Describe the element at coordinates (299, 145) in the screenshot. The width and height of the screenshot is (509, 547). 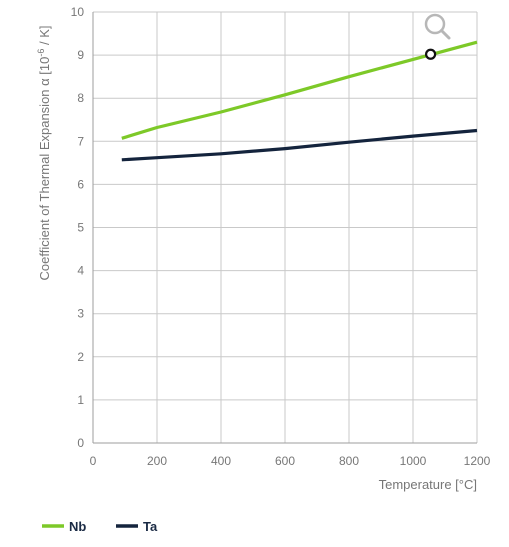
I see `series-line-ta` at that location.